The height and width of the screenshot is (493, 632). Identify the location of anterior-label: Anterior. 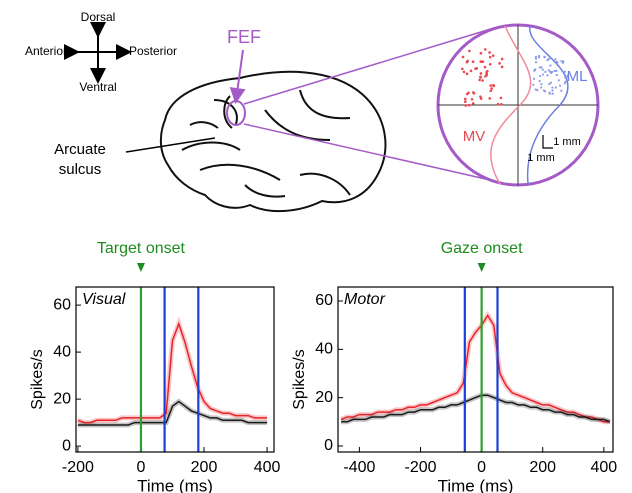
(46, 51).